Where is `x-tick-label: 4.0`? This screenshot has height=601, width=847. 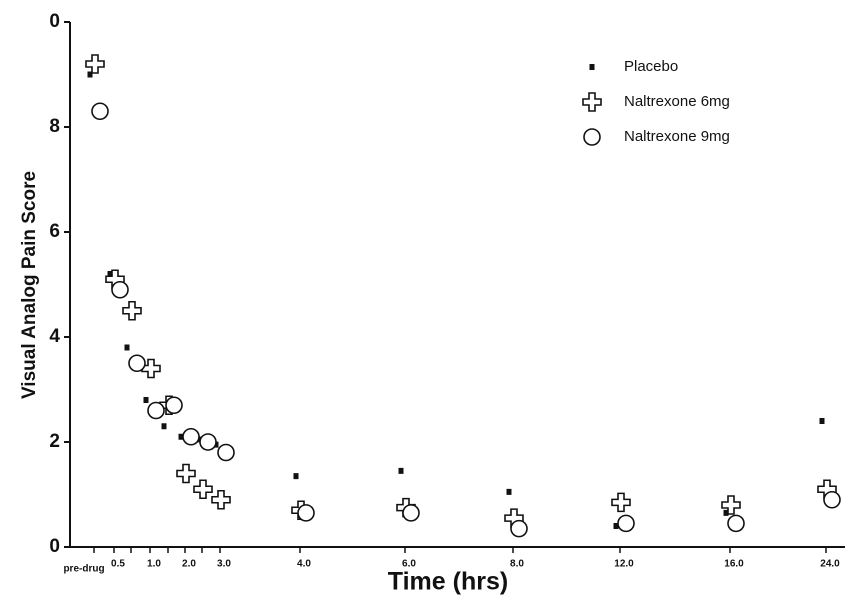 x-tick-label: 4.0 is located at coordinates (304, 564).